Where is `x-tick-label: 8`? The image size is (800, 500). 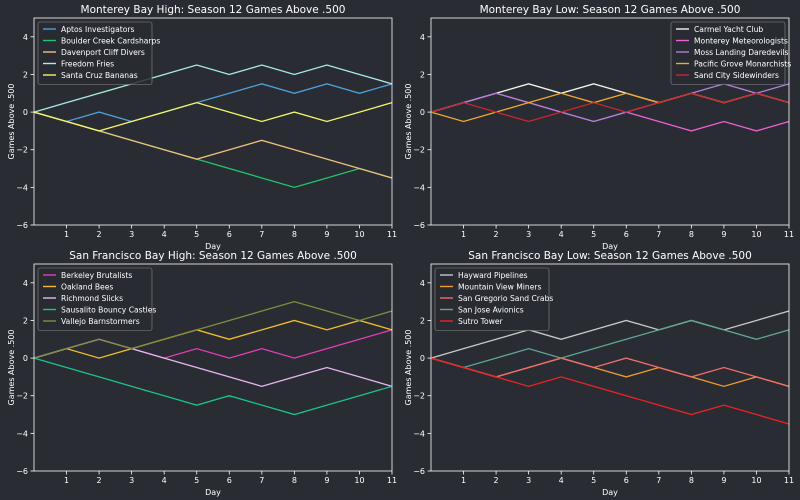 x-tick-label: 8 is located at coordinates (691, 234).